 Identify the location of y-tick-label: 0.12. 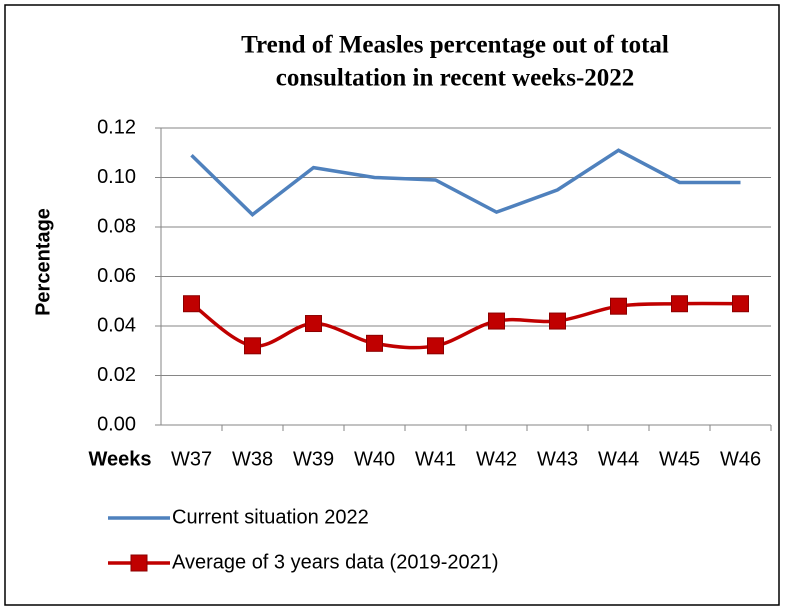
(116, 127).